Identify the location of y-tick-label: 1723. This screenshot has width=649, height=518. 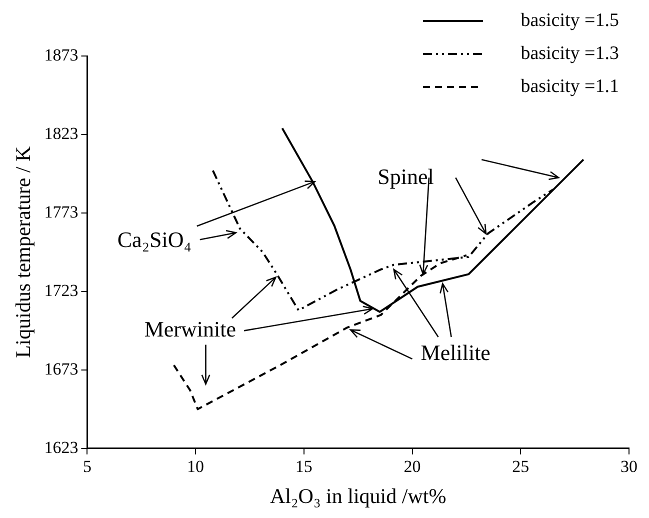
(61, 290).